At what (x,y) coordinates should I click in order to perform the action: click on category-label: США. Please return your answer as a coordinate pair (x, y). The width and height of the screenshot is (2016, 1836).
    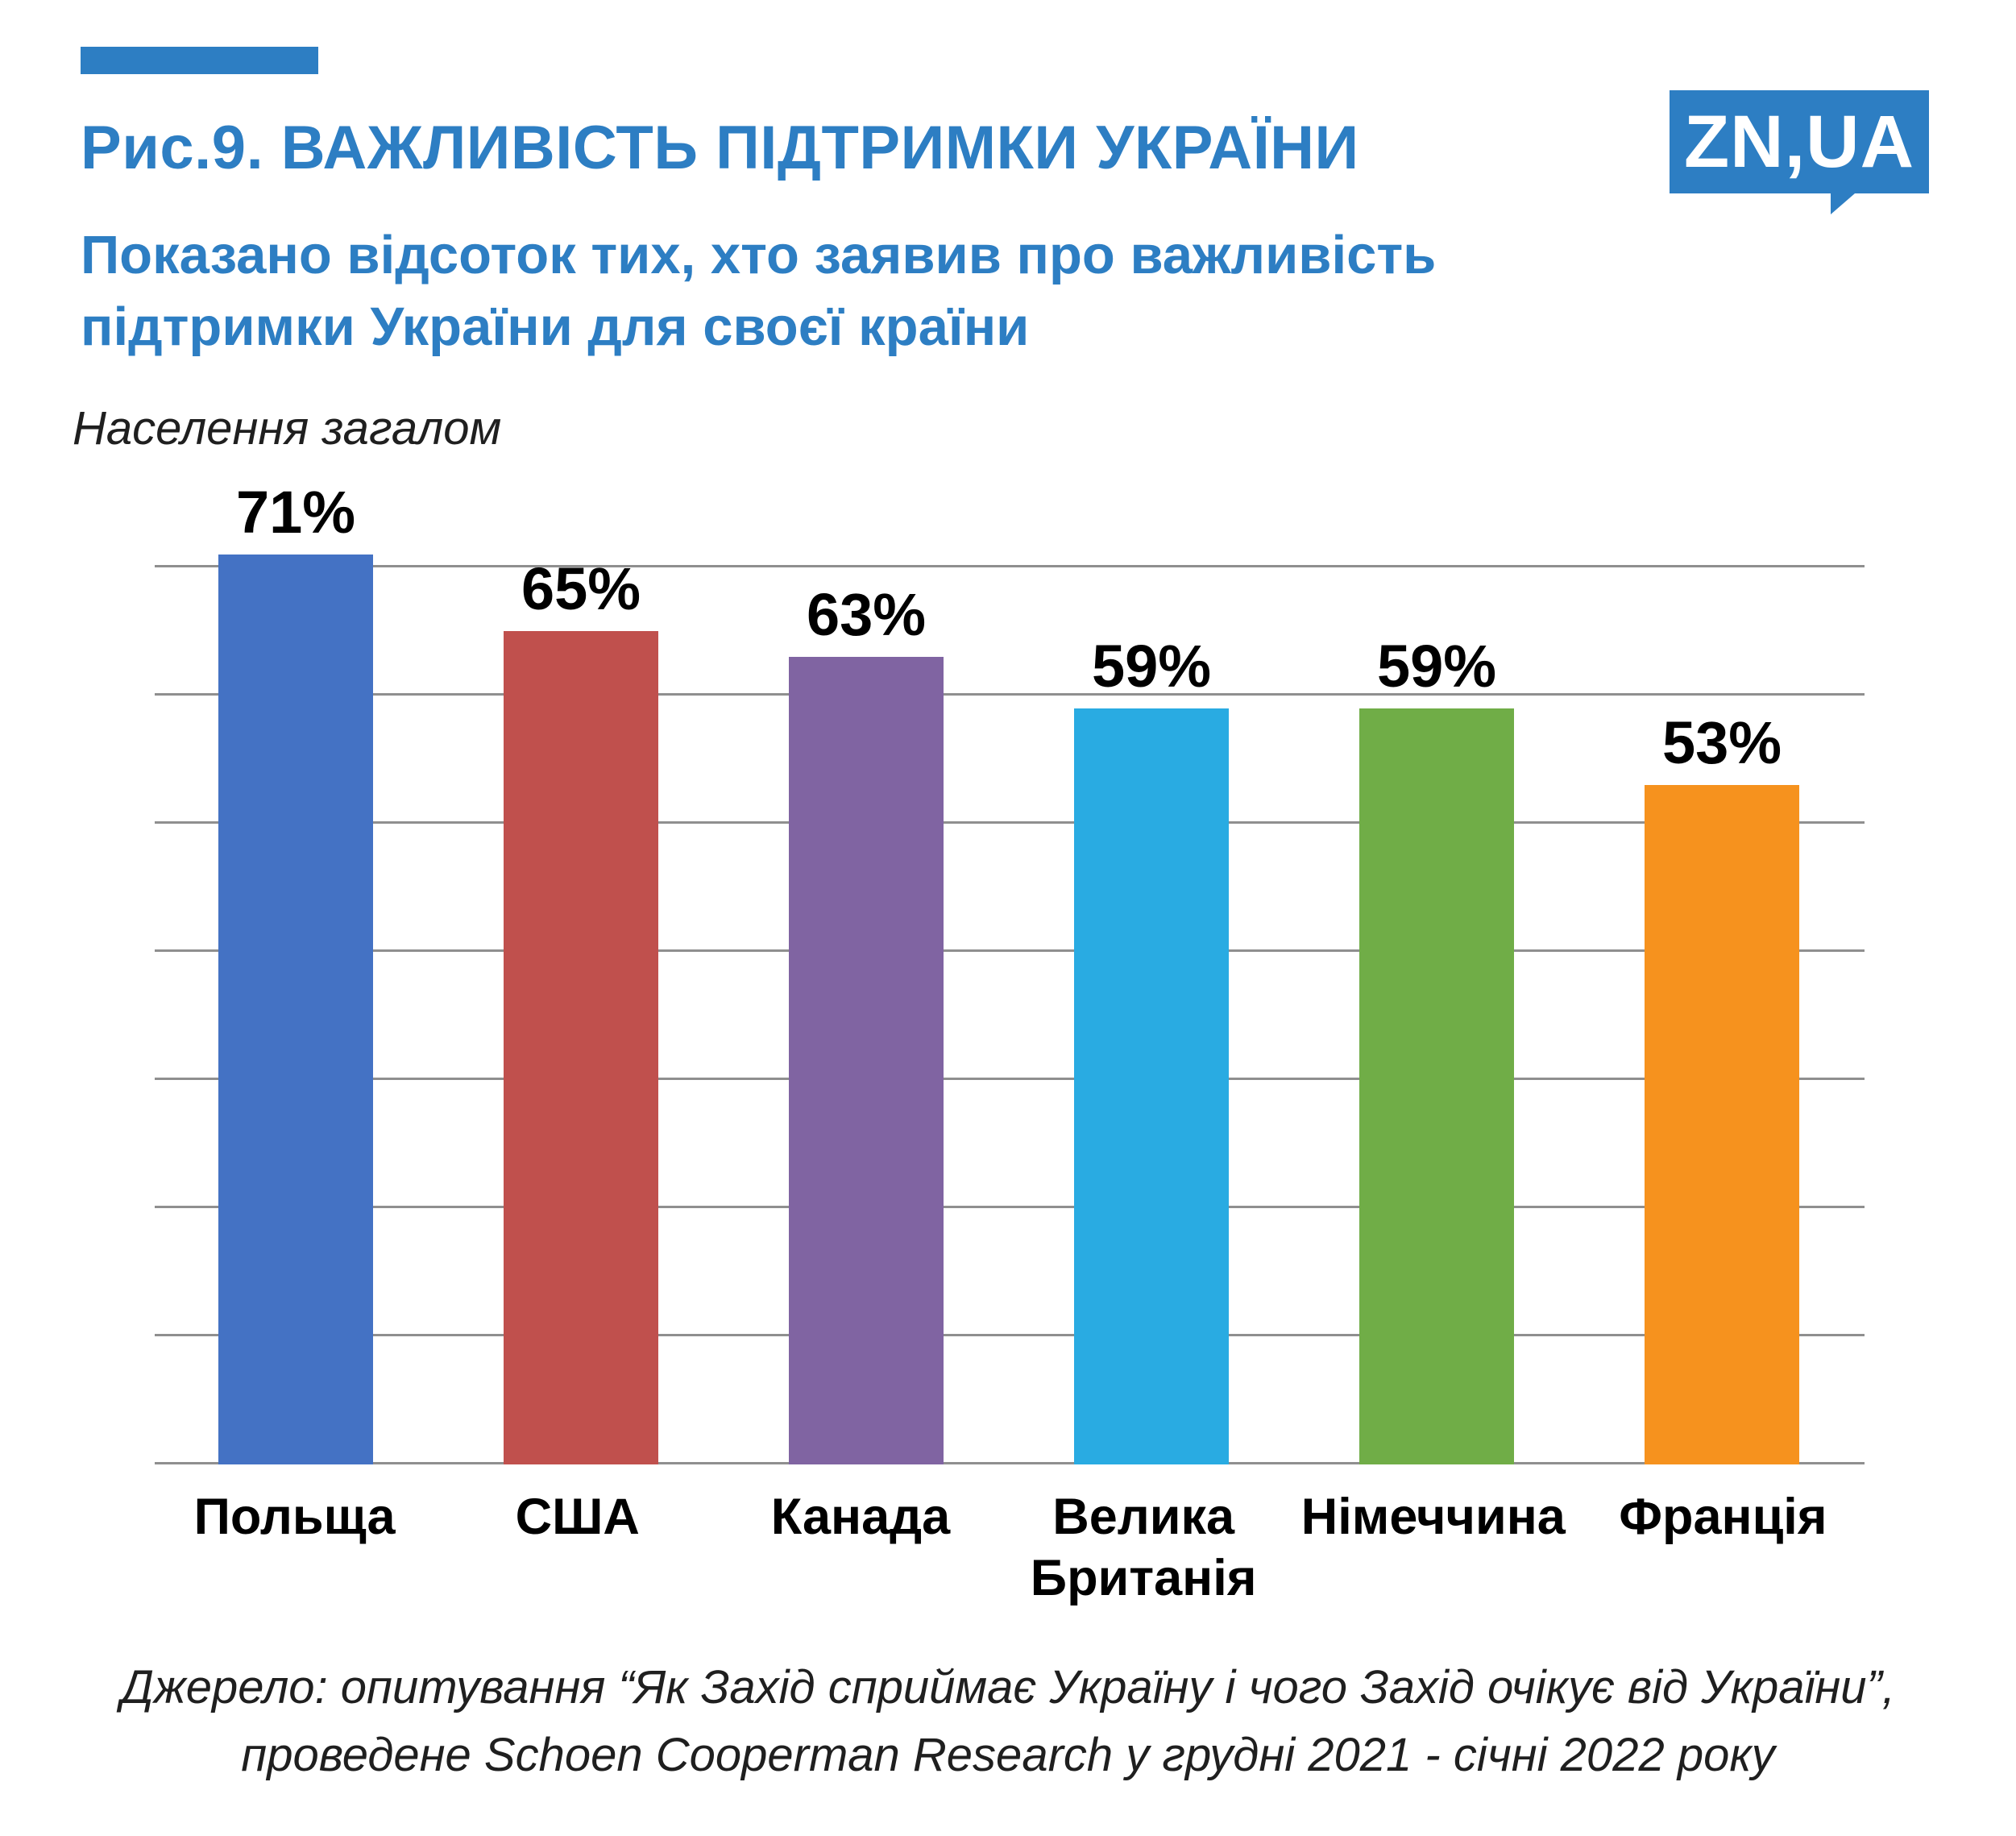
    Looking at the image, I should click on (577, 1517).